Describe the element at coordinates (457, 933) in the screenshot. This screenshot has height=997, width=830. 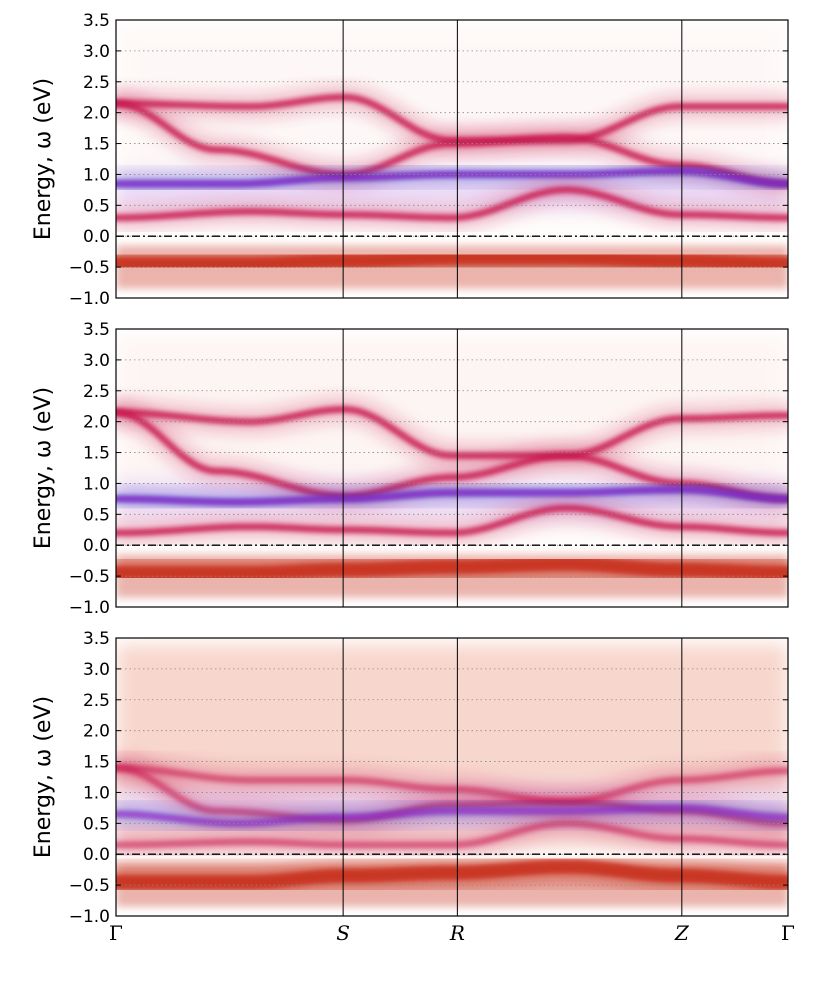
I see `x-tick-label: R` at that location.